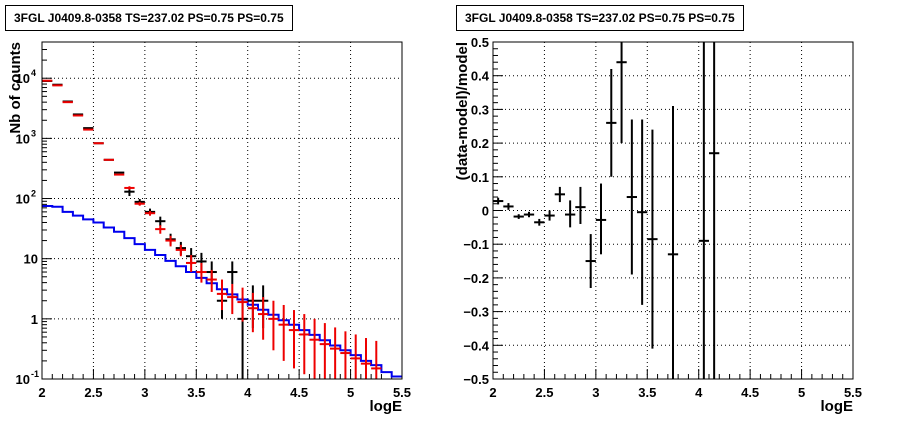  What do you see at coordinates (480, 143) in the screenshot?
I see `y-tick-label: 0.2` at bounding box center [480, 143].